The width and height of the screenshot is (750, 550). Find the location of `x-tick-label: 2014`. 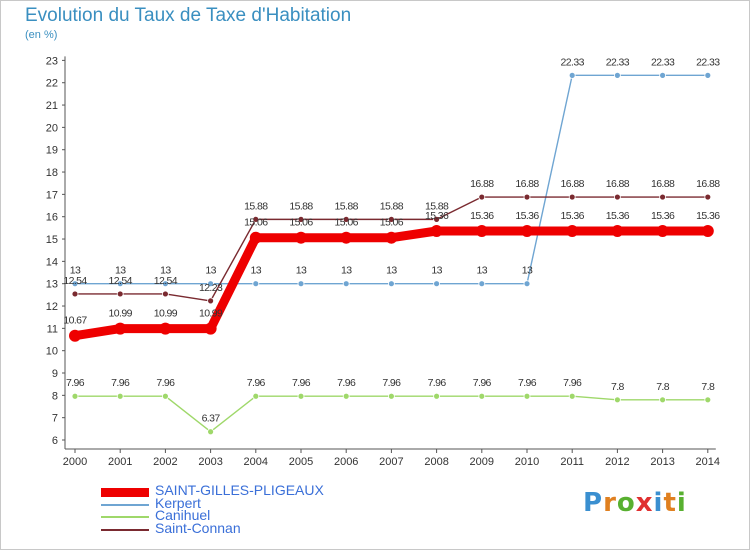

x-tick-label: 2014 is located at coordinates (708, 462).